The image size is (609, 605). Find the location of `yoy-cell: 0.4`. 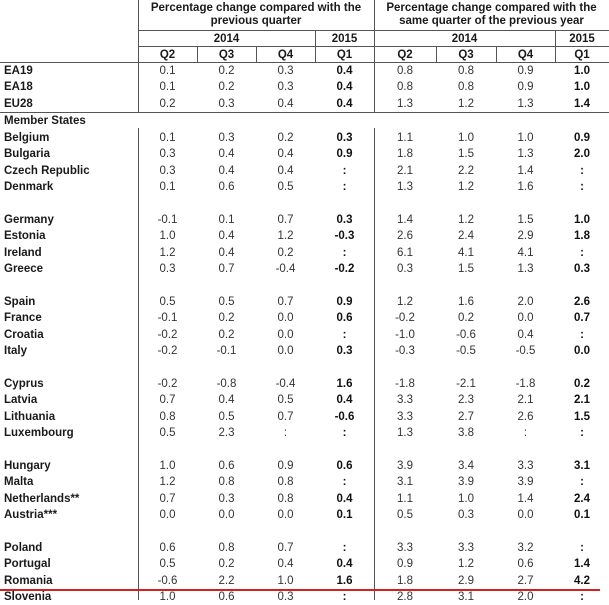

yoy-cell: 0.4 is located at coordinates (525, 334).